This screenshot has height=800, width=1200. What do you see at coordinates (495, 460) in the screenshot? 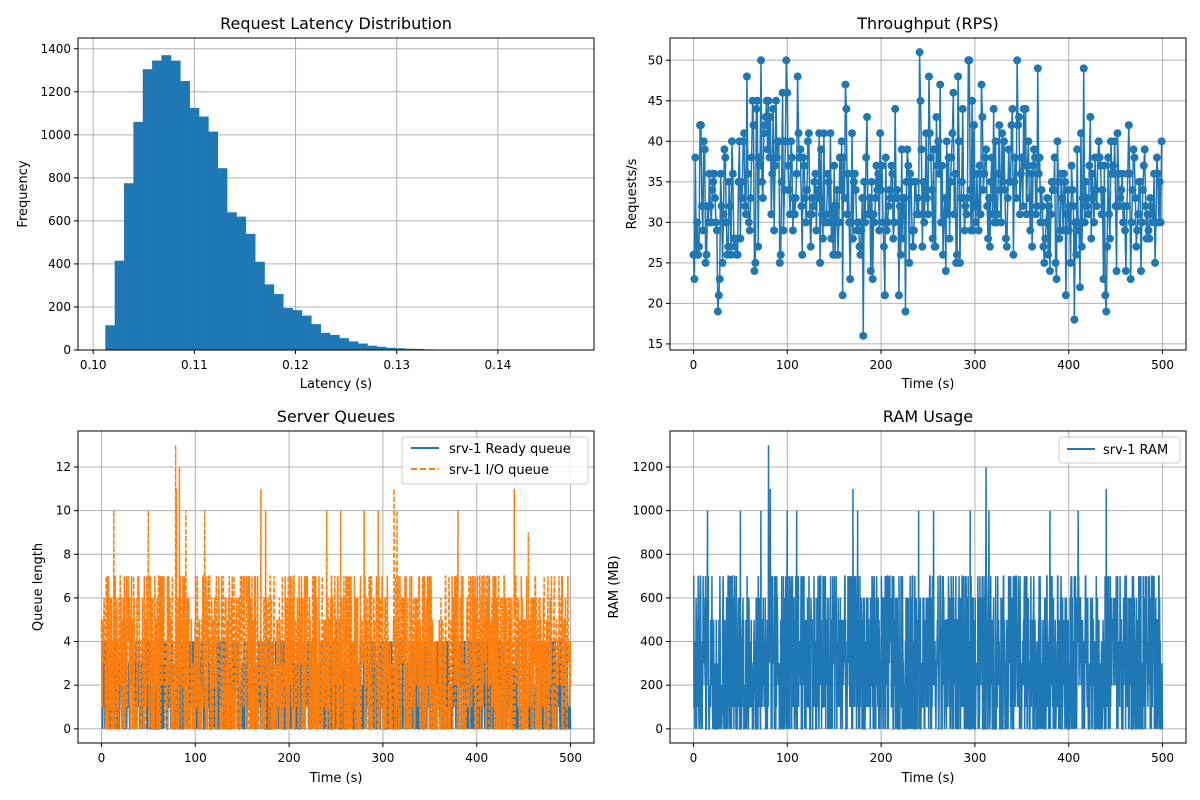
I see `legend-box` at bounding box center [495, 460].